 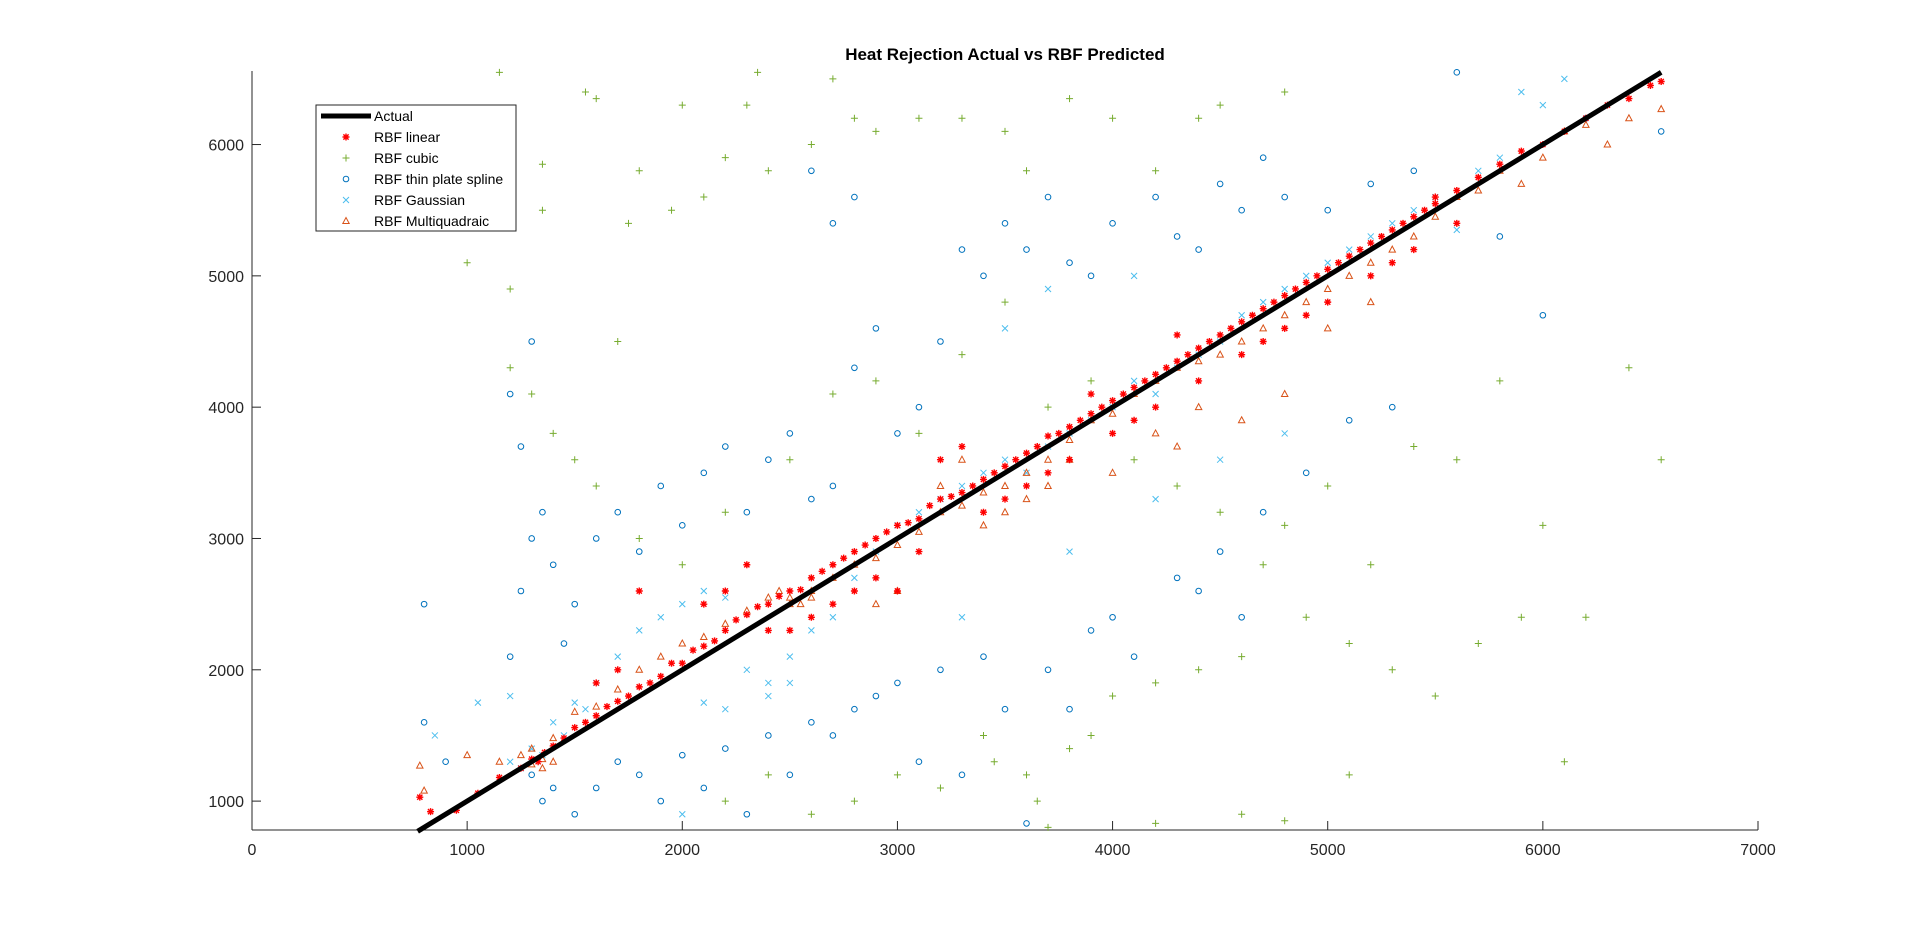 I want to click on legend-label: RBF cubic, so click(x=406, y=158).